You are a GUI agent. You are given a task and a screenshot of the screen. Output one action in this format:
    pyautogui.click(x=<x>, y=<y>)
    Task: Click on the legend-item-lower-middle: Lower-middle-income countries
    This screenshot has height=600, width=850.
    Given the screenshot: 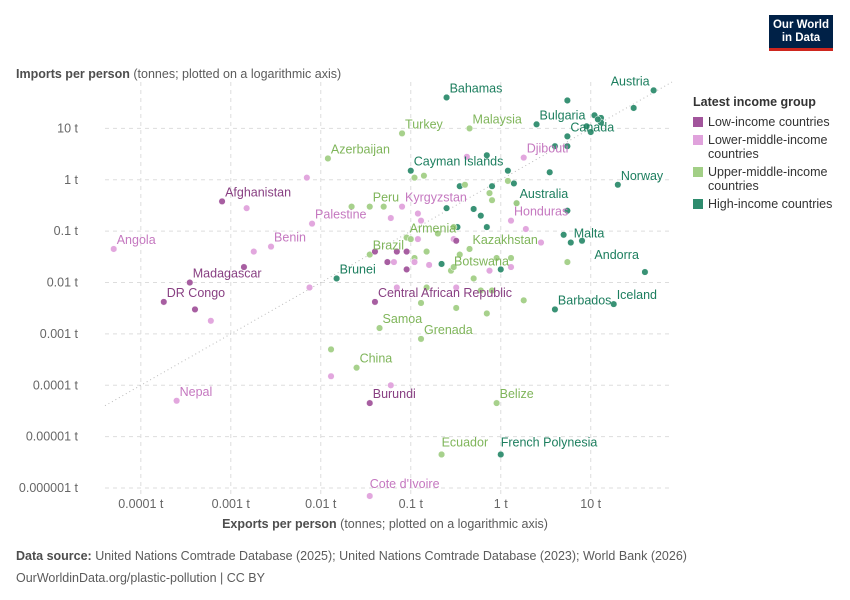 What is the action you would take?
    pyautogui.click(x=768, y=147)
    